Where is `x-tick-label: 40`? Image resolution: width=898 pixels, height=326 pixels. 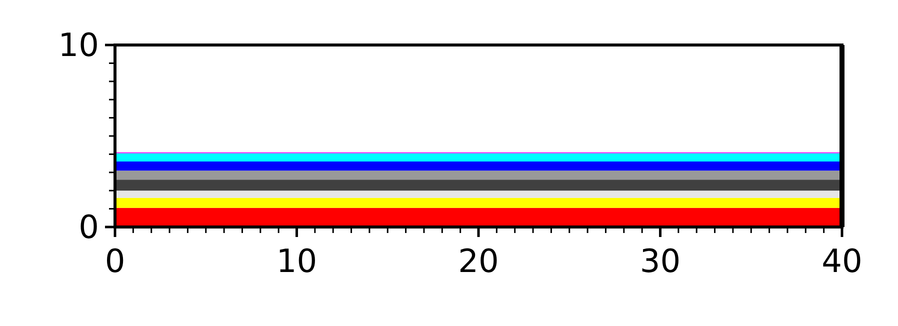
x-tick-label: 40 is located at coordinates (842, 261).